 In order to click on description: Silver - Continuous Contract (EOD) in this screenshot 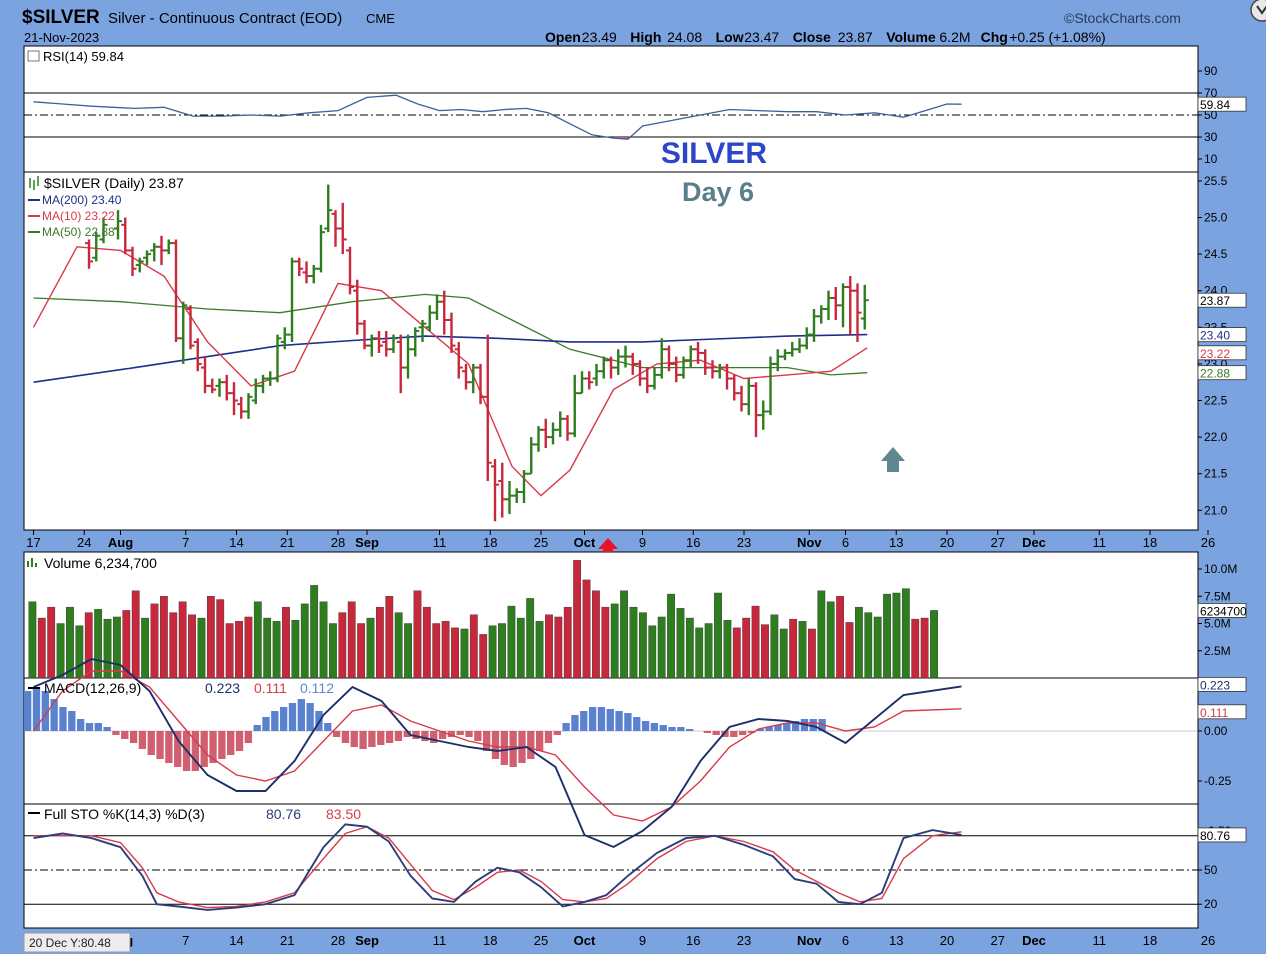, I will do `click(225, 18)`.